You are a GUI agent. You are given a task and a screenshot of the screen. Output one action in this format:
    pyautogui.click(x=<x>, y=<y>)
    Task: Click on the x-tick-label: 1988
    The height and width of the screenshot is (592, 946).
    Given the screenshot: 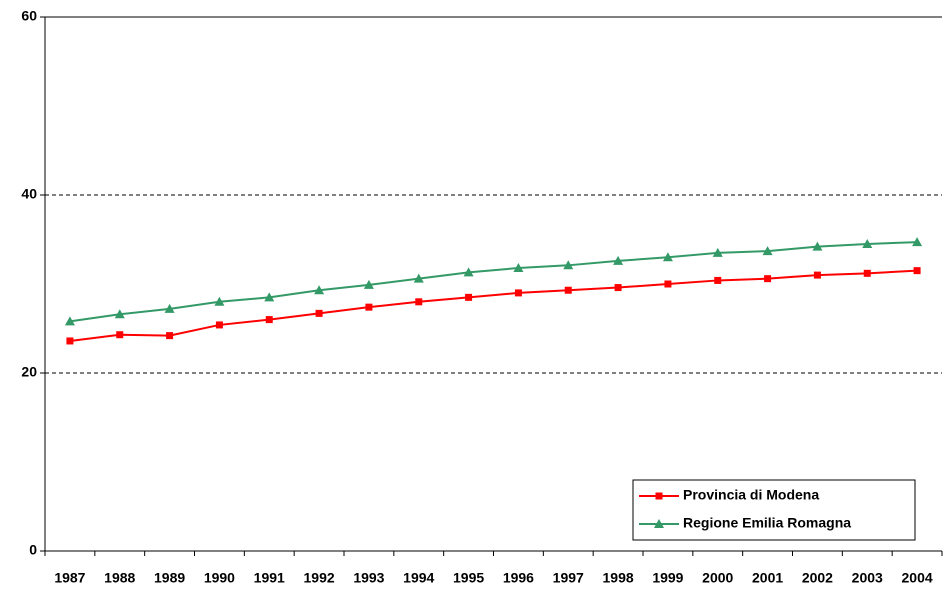 What is the action you would take?
    pyautogui.click(x=119, y=578)
    